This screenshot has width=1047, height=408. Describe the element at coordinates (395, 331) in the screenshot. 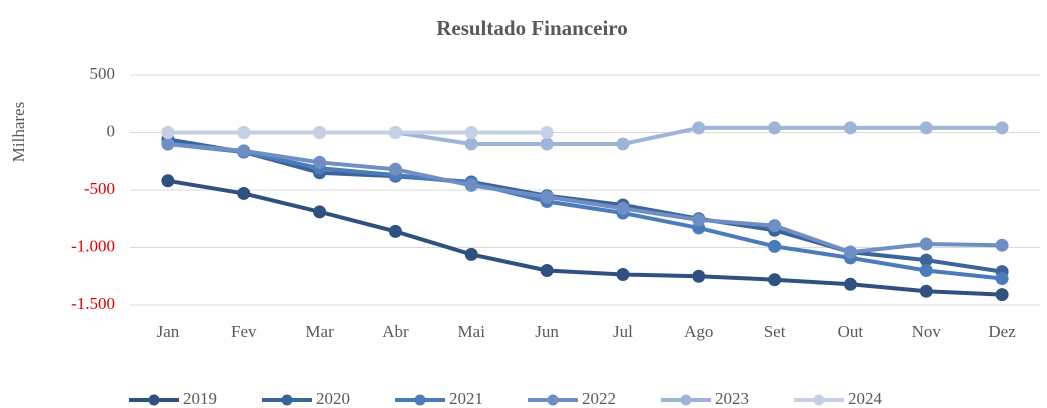

I see `x-tick-label: Abr` at that location.